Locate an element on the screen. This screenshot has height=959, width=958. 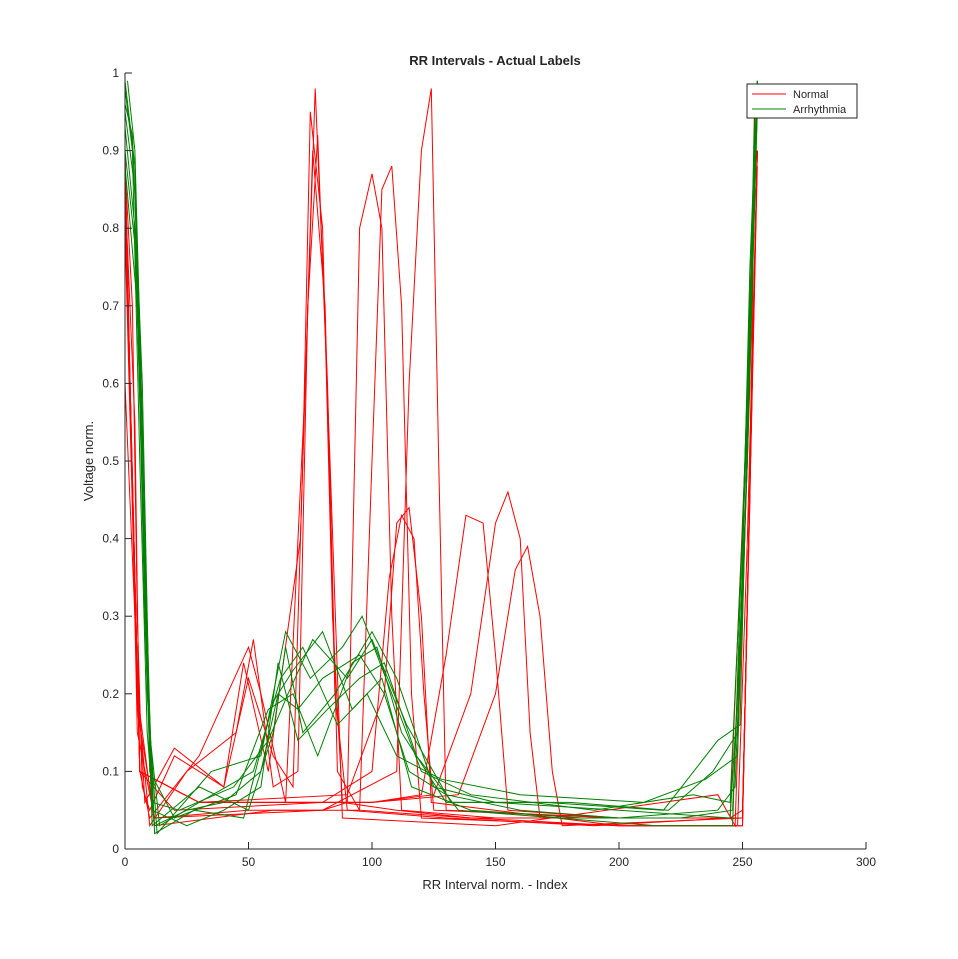
y-tick-label: 0.6 is located at coordinates (110, 383).